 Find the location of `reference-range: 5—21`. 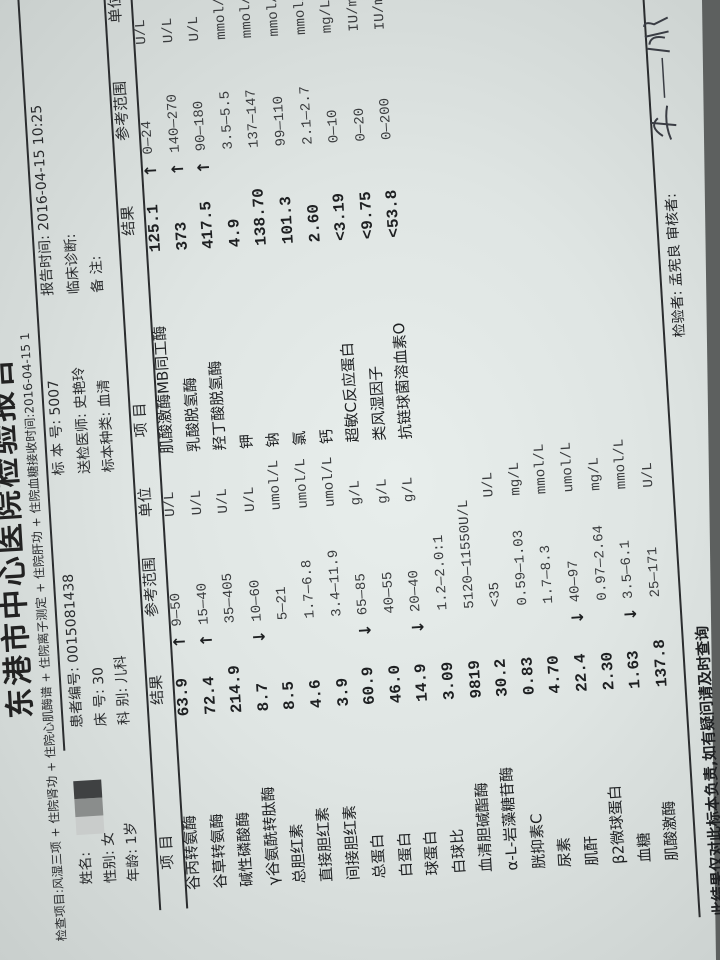

reference-range: 5—21 is located at coordinates (283, 603).